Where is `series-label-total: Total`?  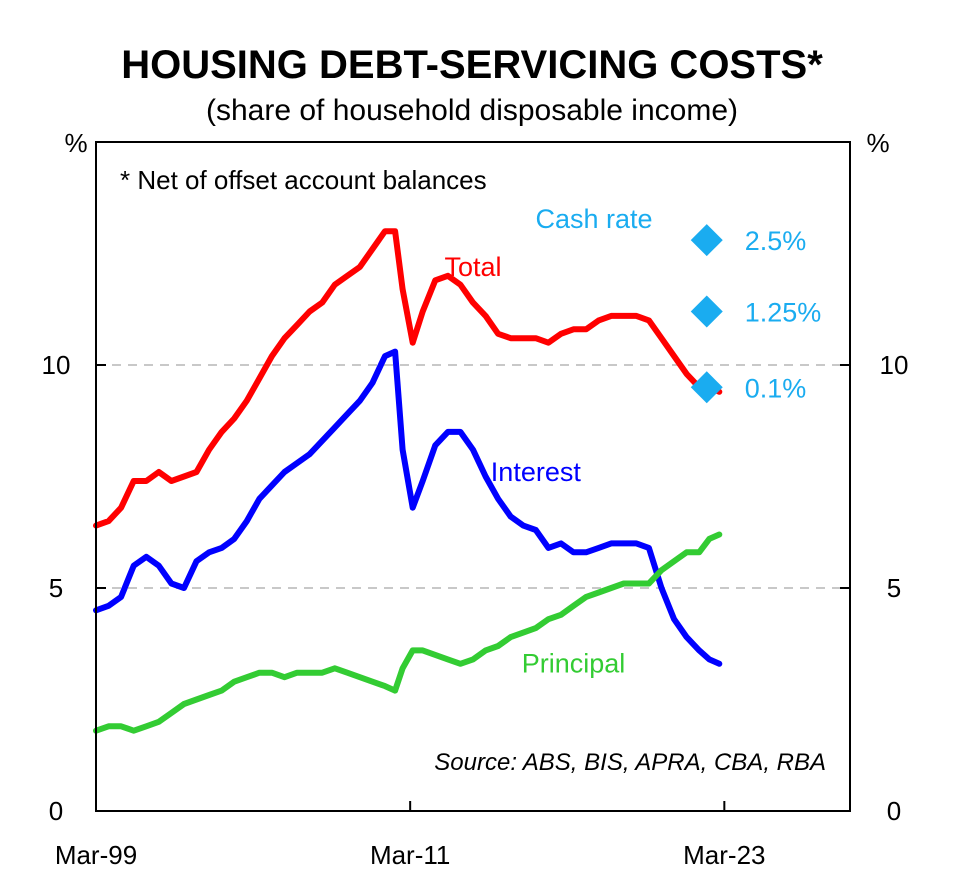 series-label-total: Total is located at coordinates (472, 267).